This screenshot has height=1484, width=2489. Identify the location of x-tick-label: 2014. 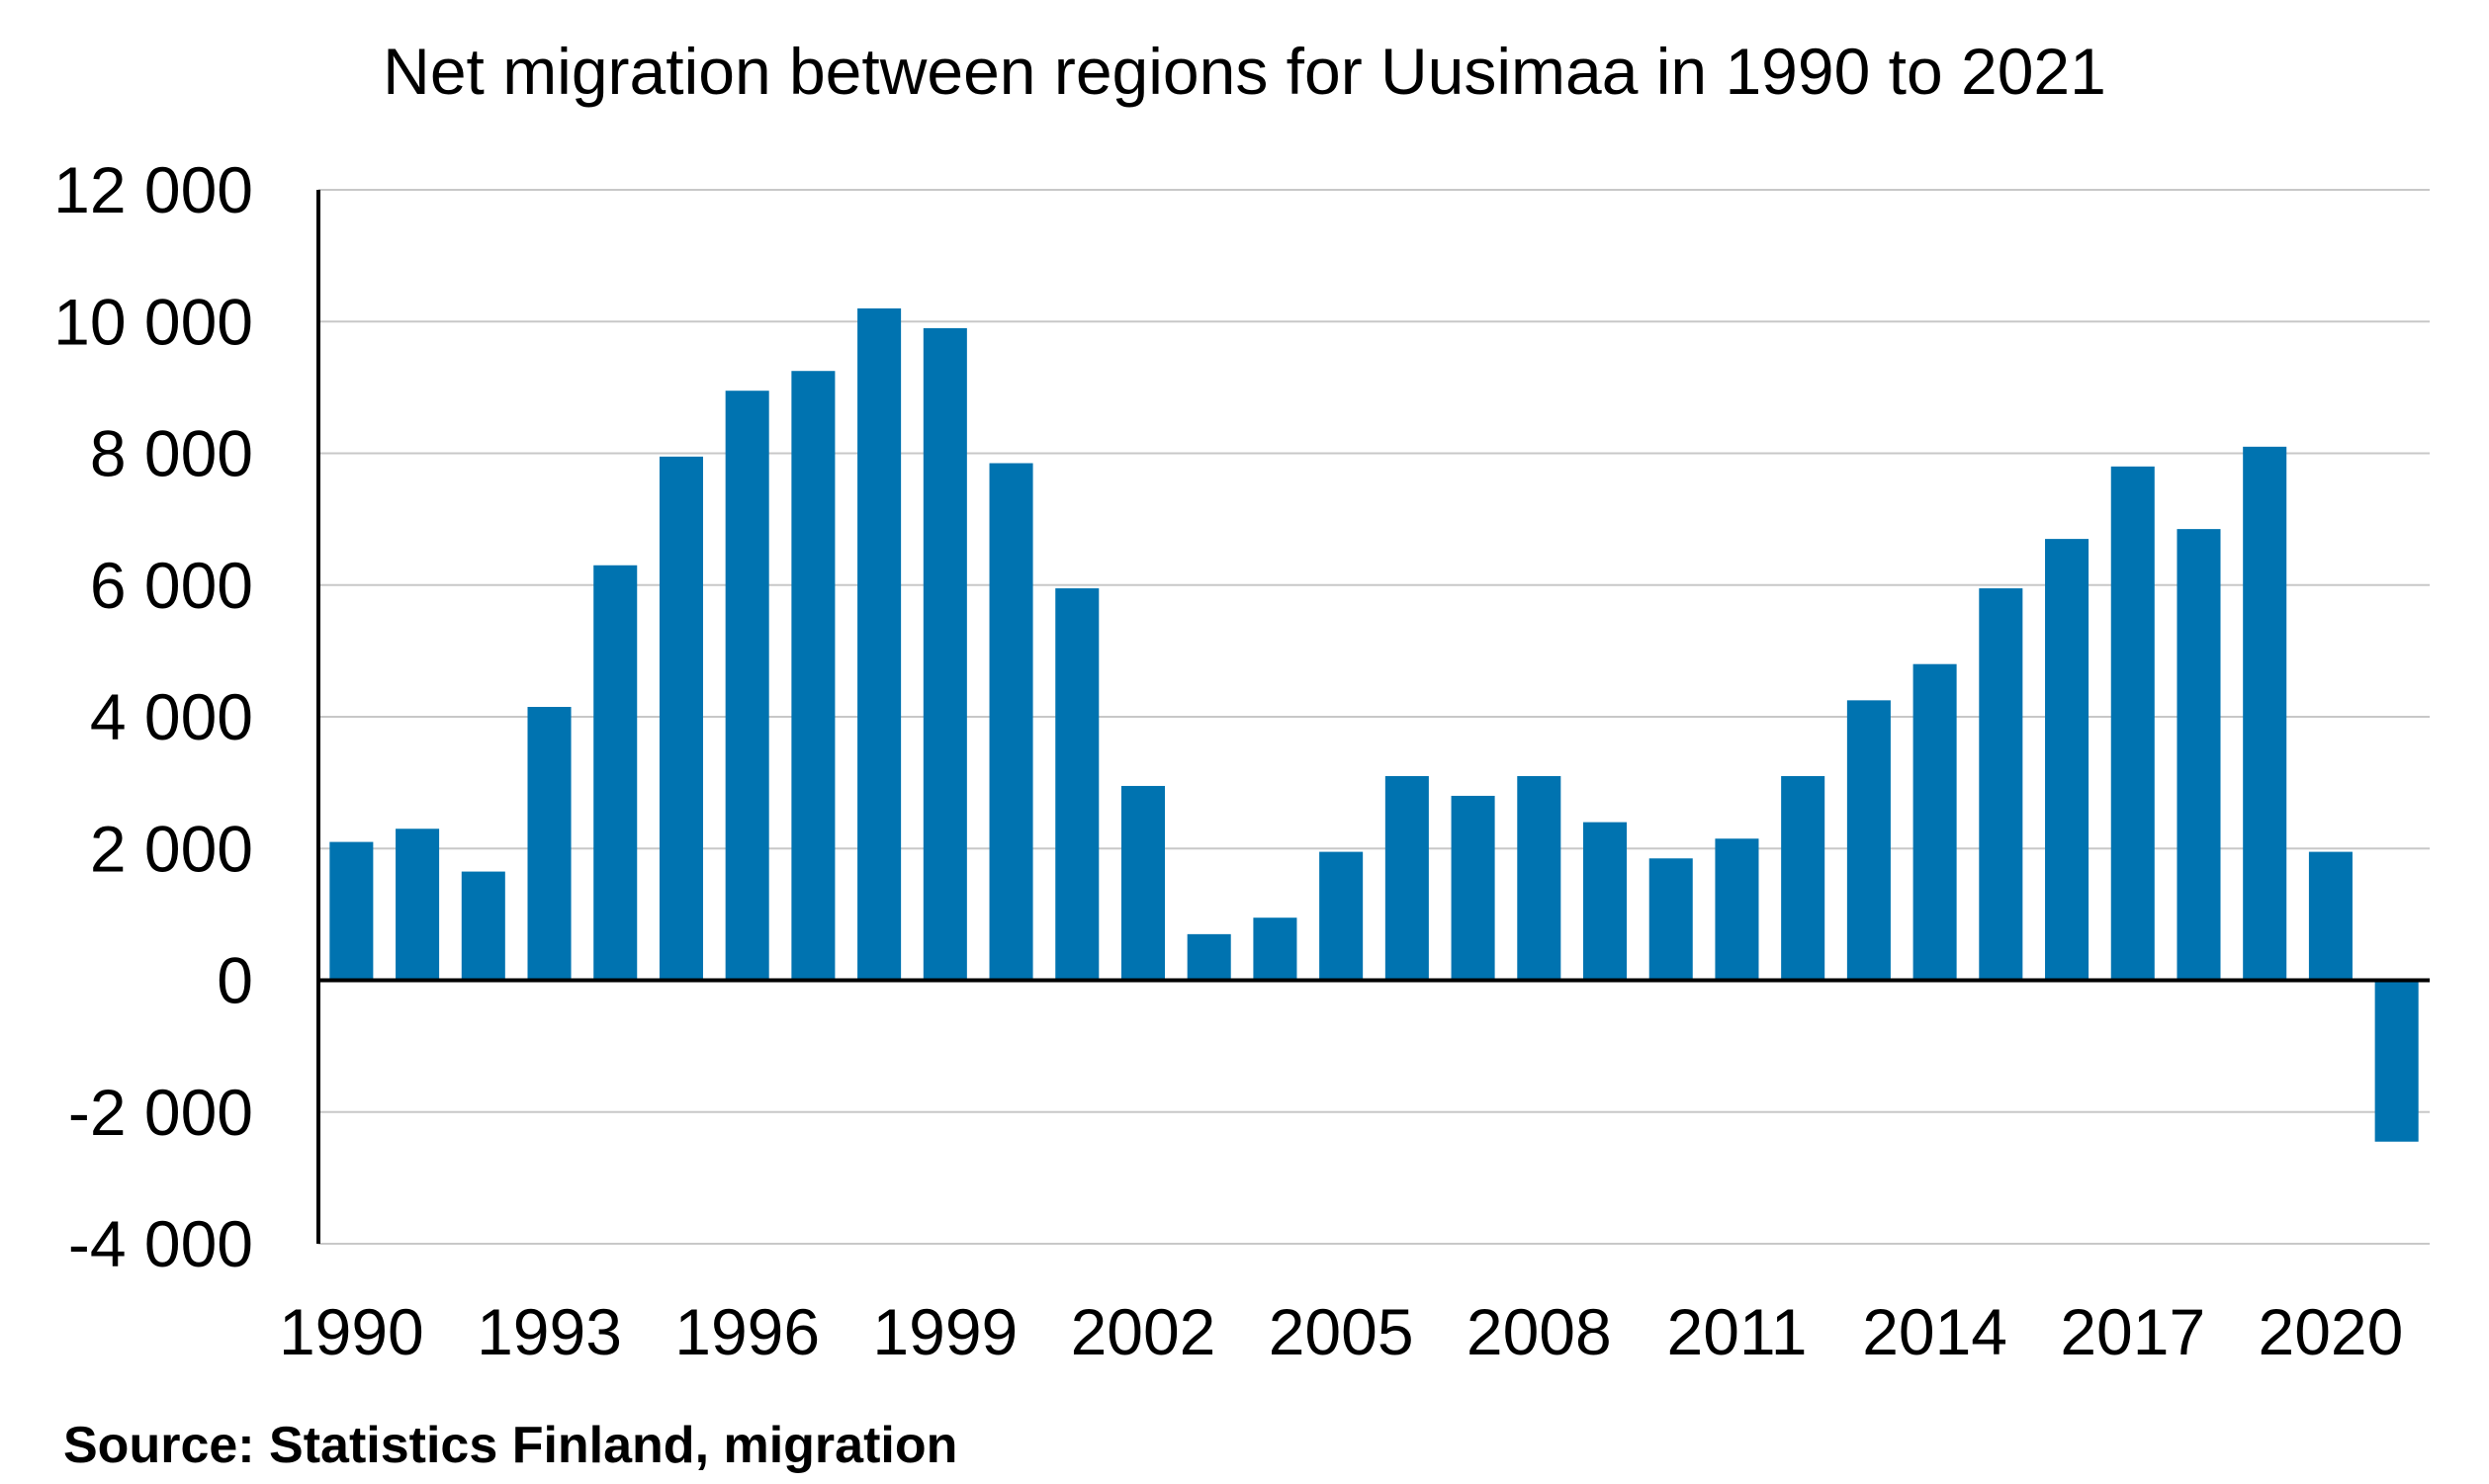
(1934, 1331).